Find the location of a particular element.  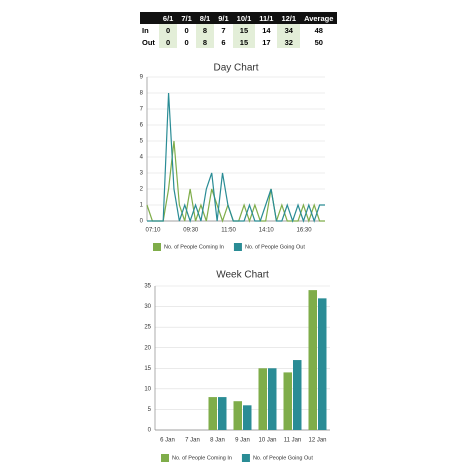

y-tick-label: 2 is located at coordinates (142, 190).